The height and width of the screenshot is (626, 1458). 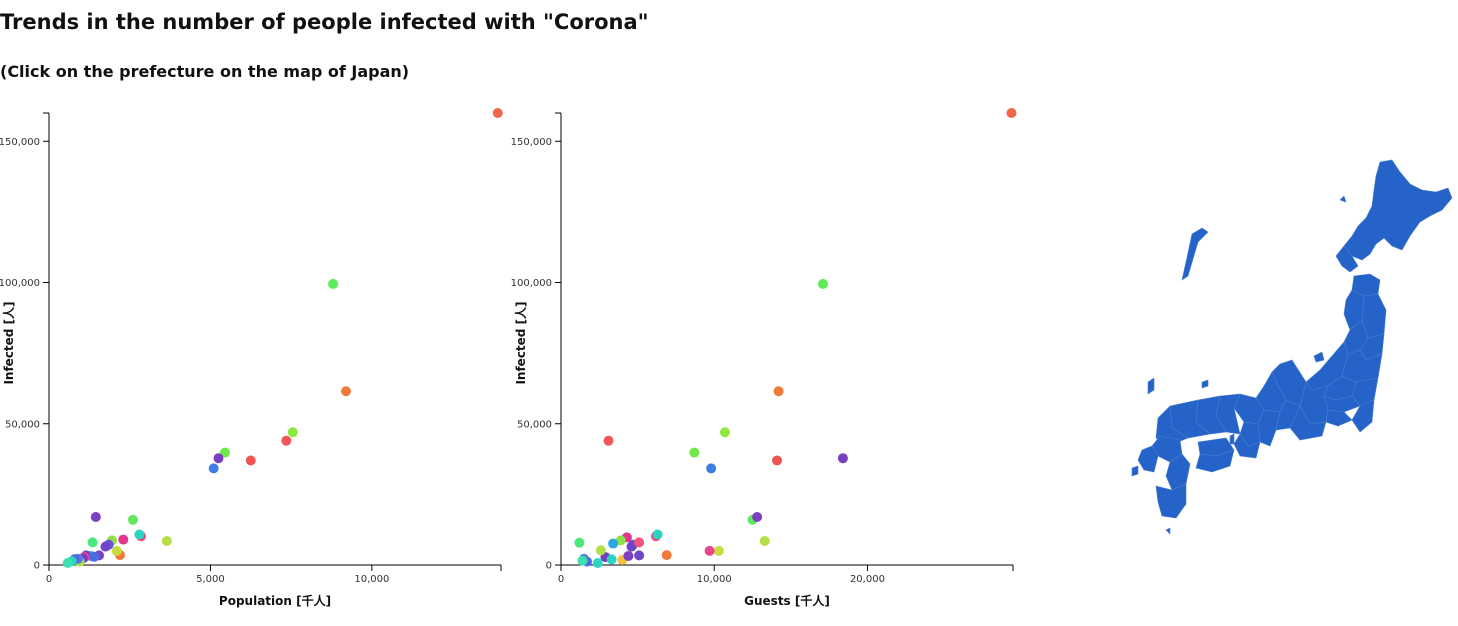 I want to click on prefecture-yamaguchi, so click(x=1172, y=426).